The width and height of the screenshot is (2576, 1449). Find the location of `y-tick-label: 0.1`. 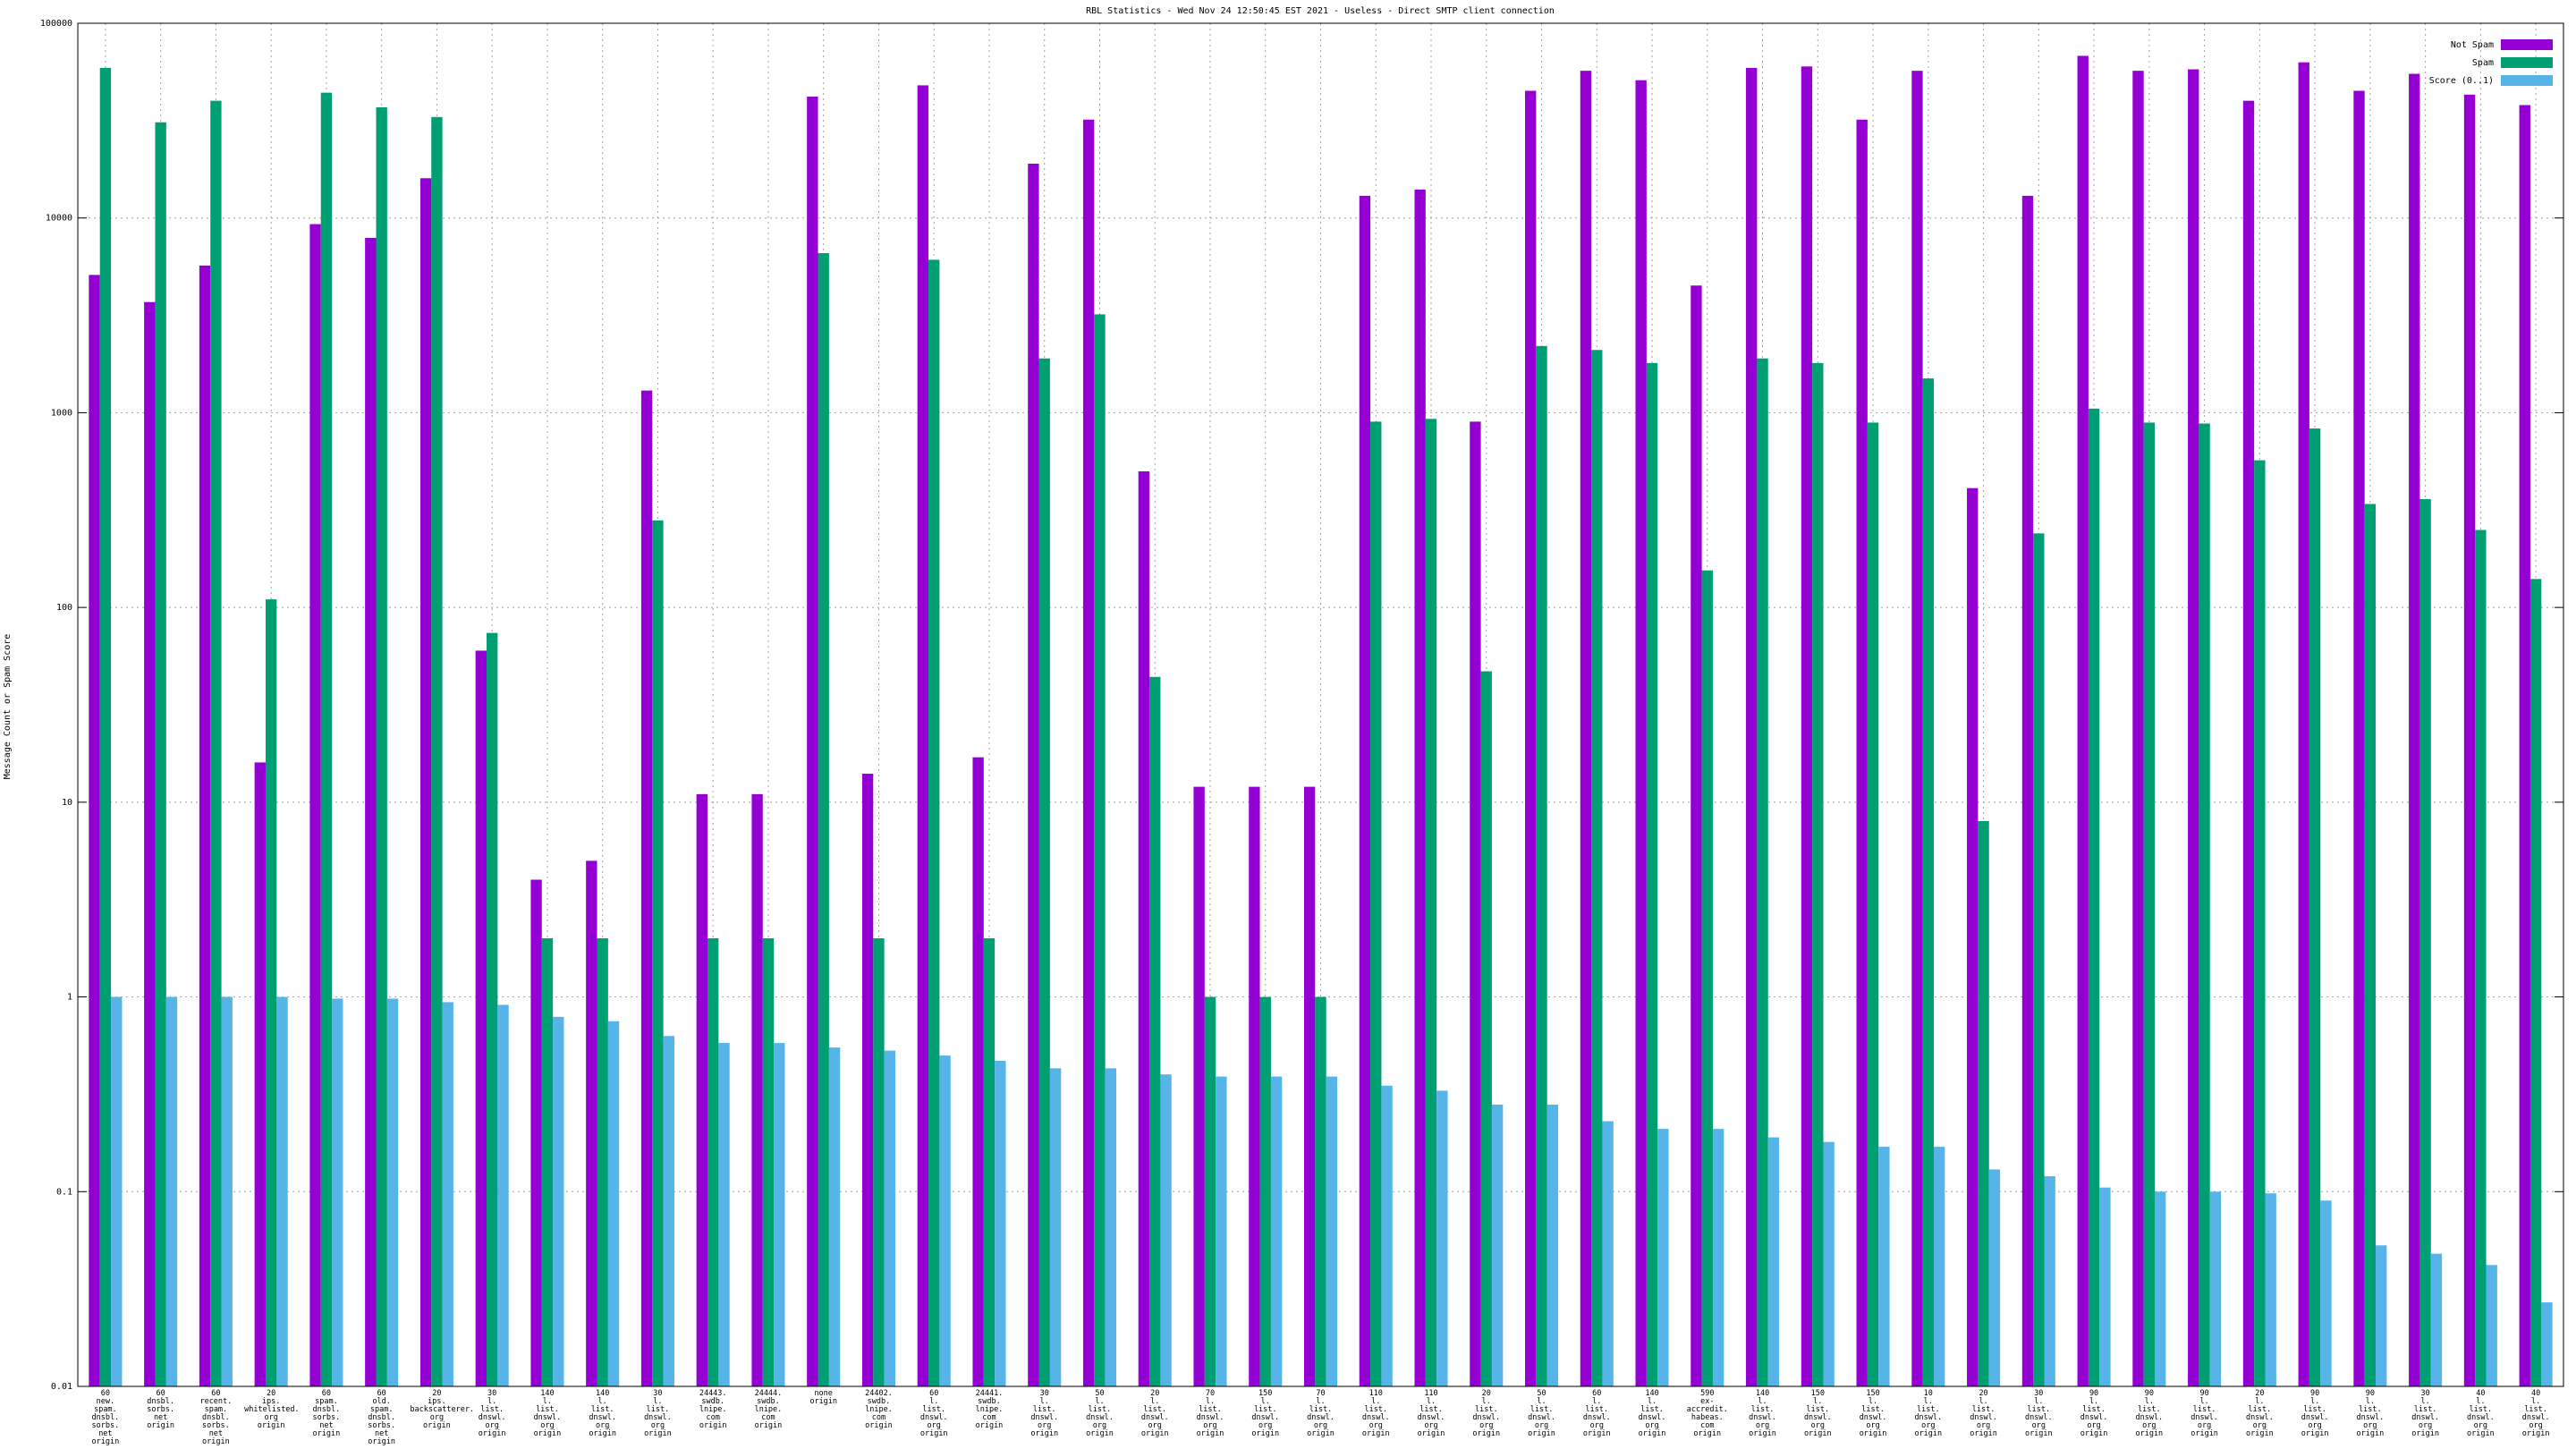

y-tick-label: 0.1 is located at coordinates (64, 1192).